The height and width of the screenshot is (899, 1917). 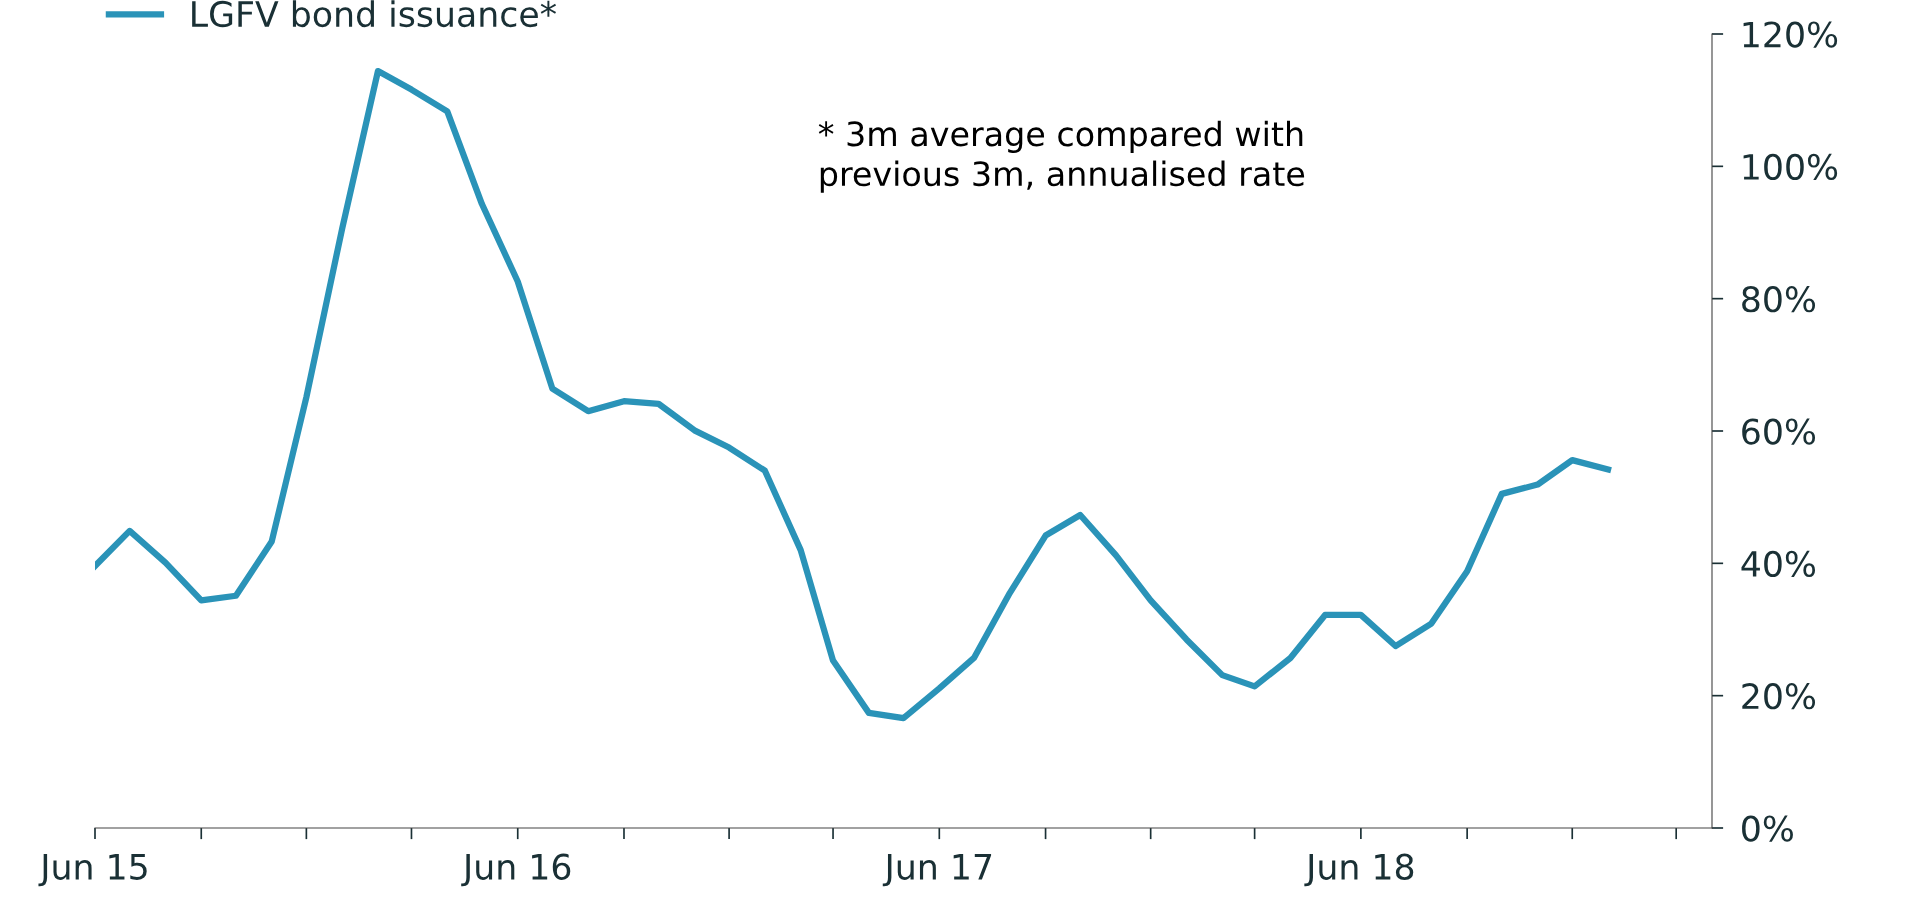 I want to click on y-tick-label: 60%, so click(x=1779, y=431).